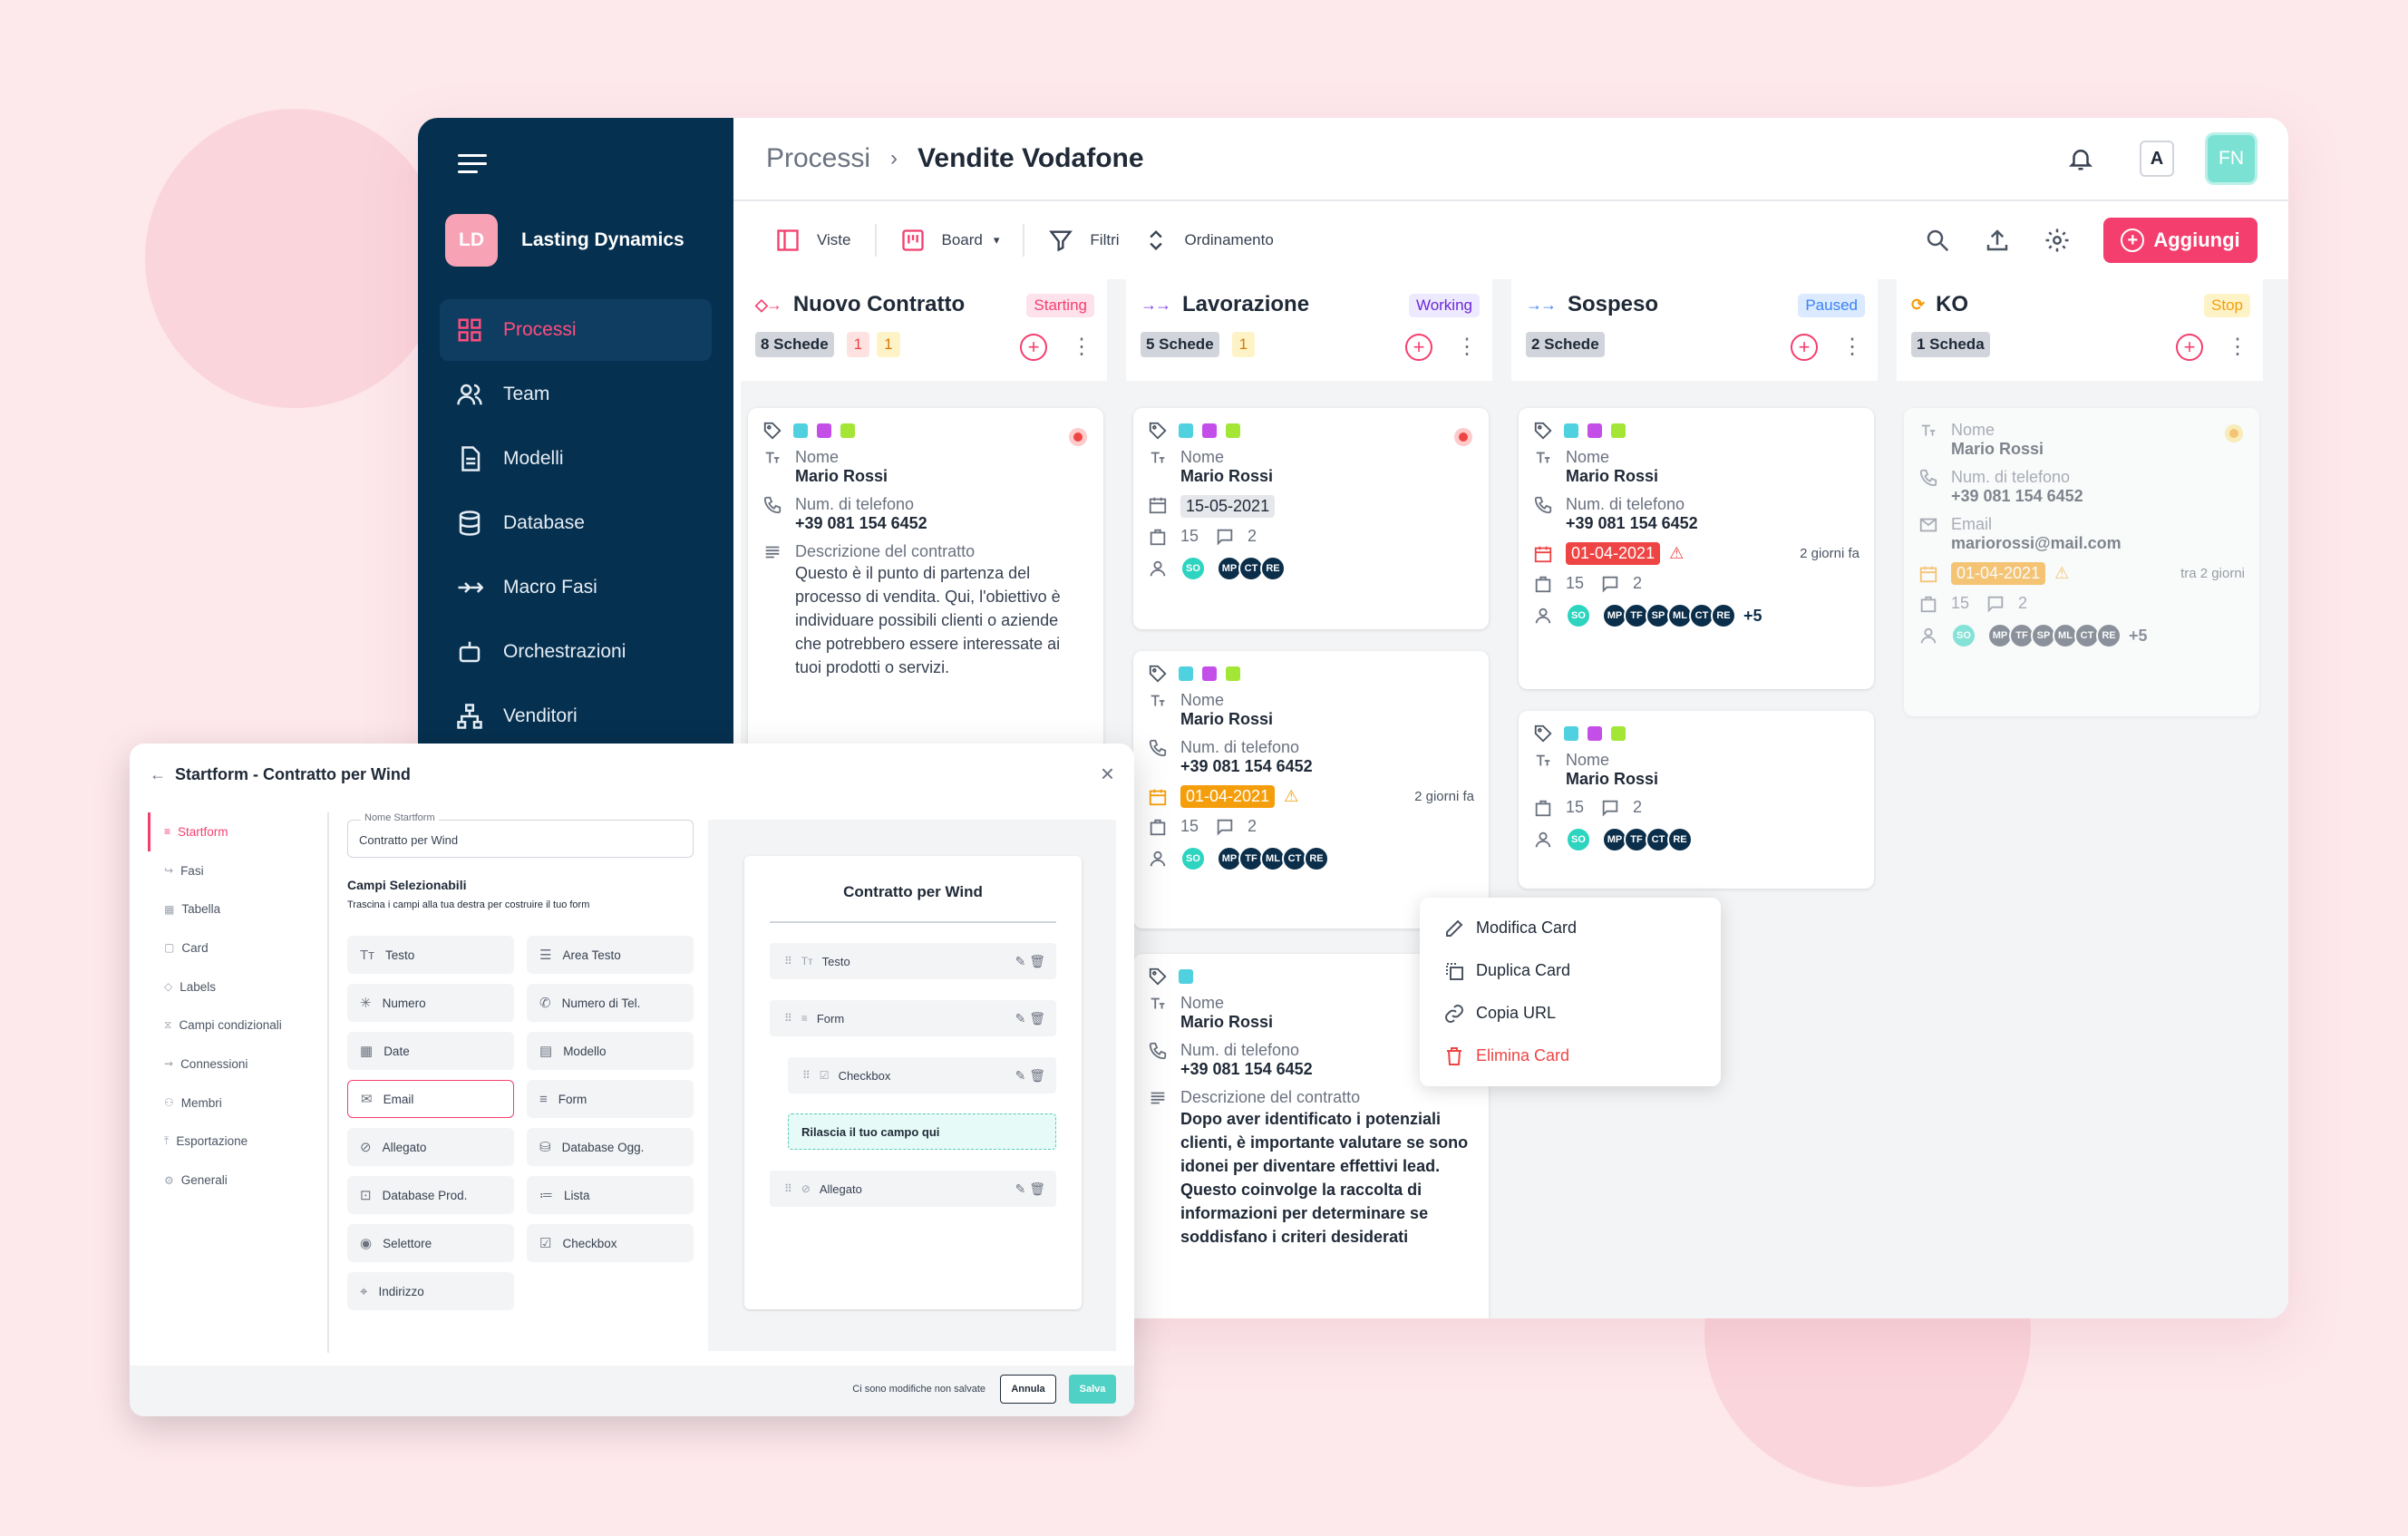 The image size is (2408, 1536). Describe the element at coordinates (576, 459) in the screenshot. I see `sidebar-item-modelli: Modelli` at that location.